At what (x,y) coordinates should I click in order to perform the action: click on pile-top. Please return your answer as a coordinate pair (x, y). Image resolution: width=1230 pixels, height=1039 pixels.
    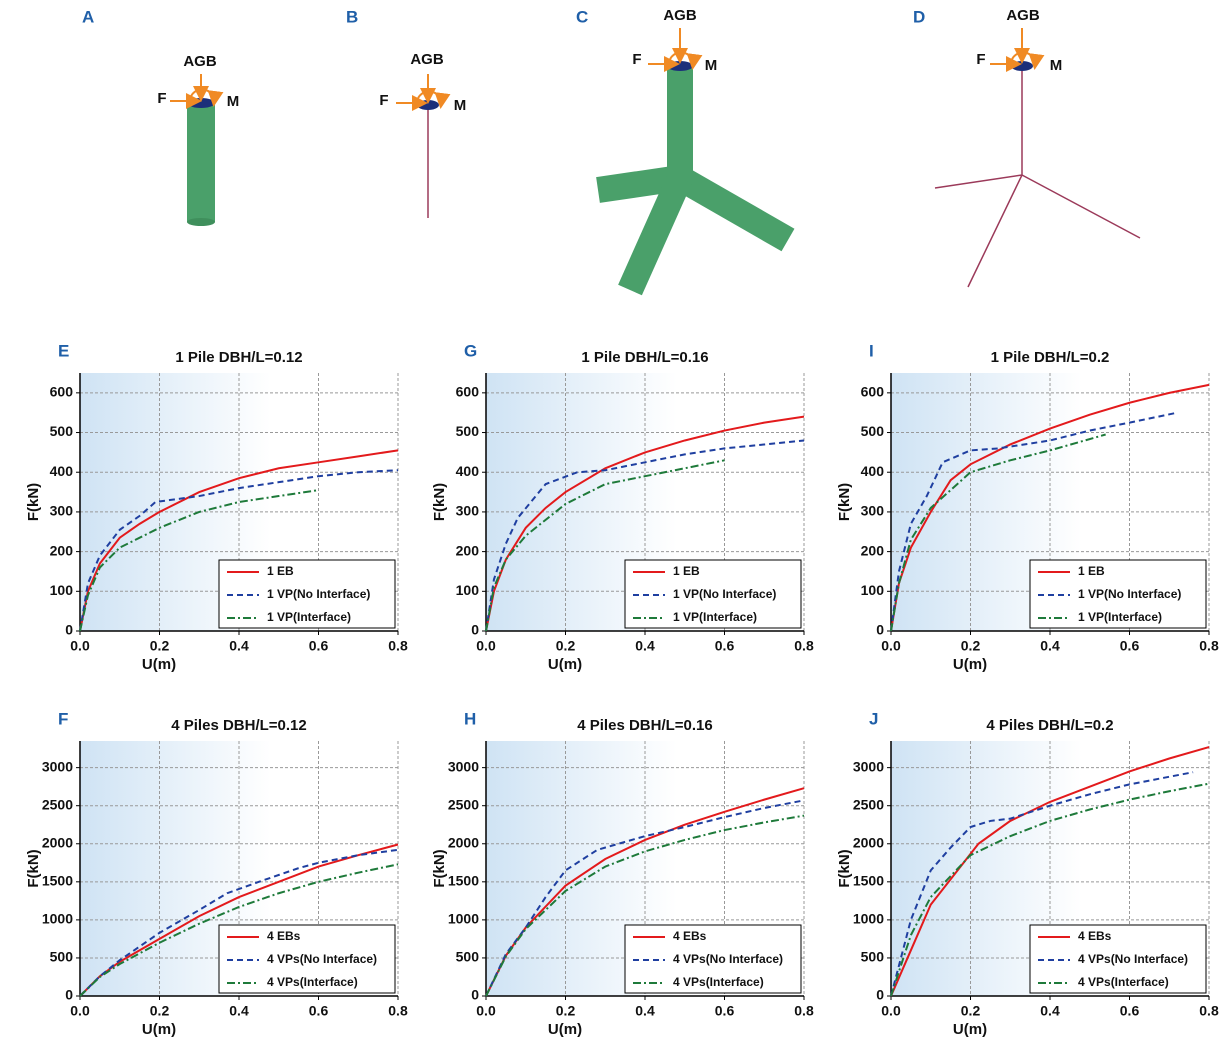
    Looking at the image, I should click on (201, 103).